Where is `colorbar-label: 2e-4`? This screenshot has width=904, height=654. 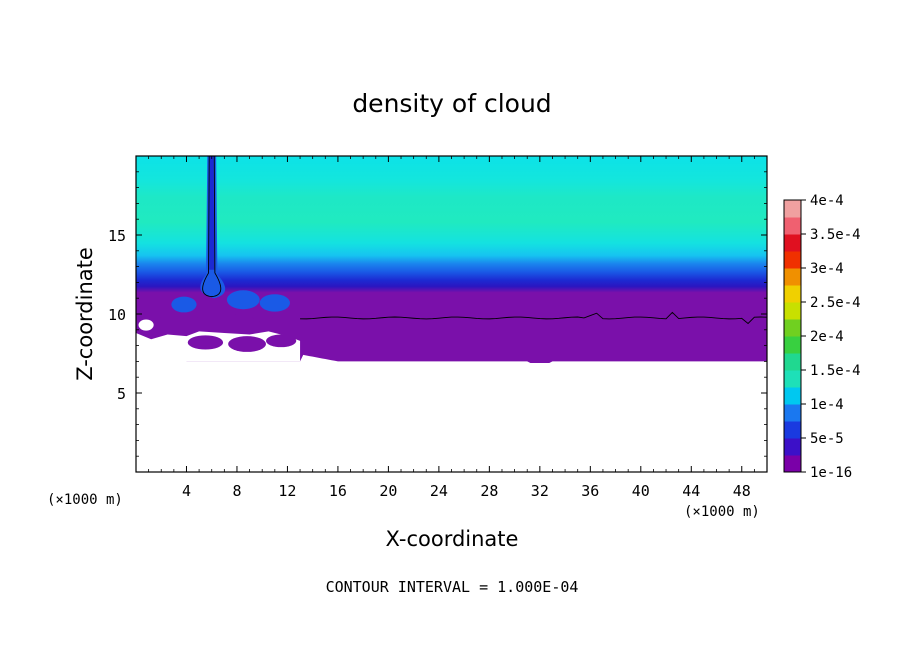
colorbar-label: 2e-4 is located at coordinates (827, 337).